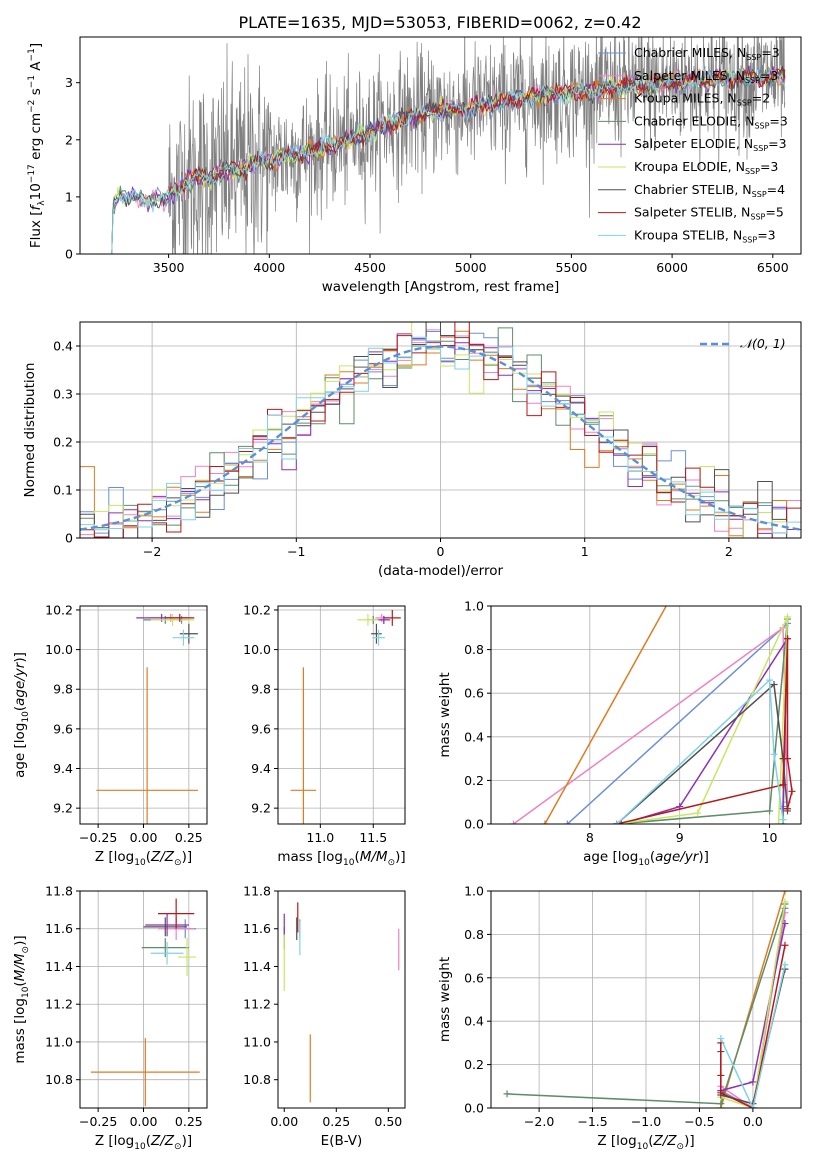 This screenshot has height=1170, width=819. What do you see at coordinates (770, 837) in the screenshot?
I see `x-tick-label: 10` at bounding box center [770, 837].